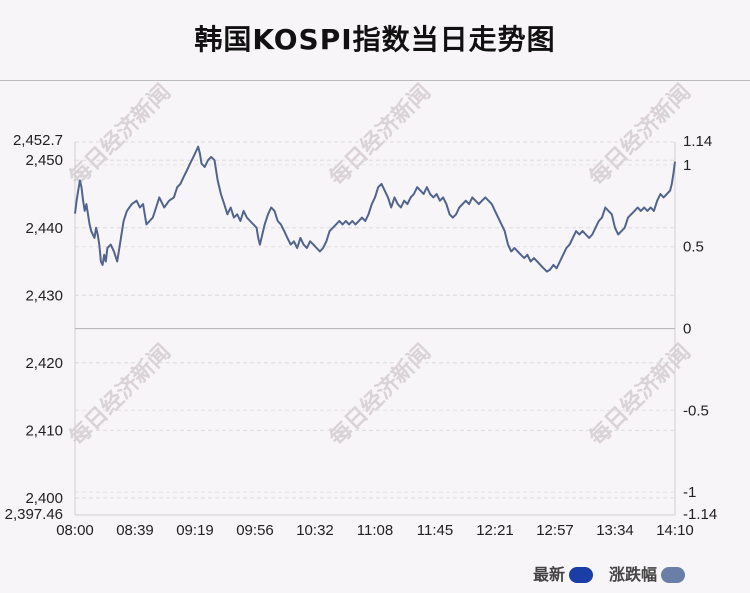  I want to click on x-tick-label: 14:10, so click(675, 530).